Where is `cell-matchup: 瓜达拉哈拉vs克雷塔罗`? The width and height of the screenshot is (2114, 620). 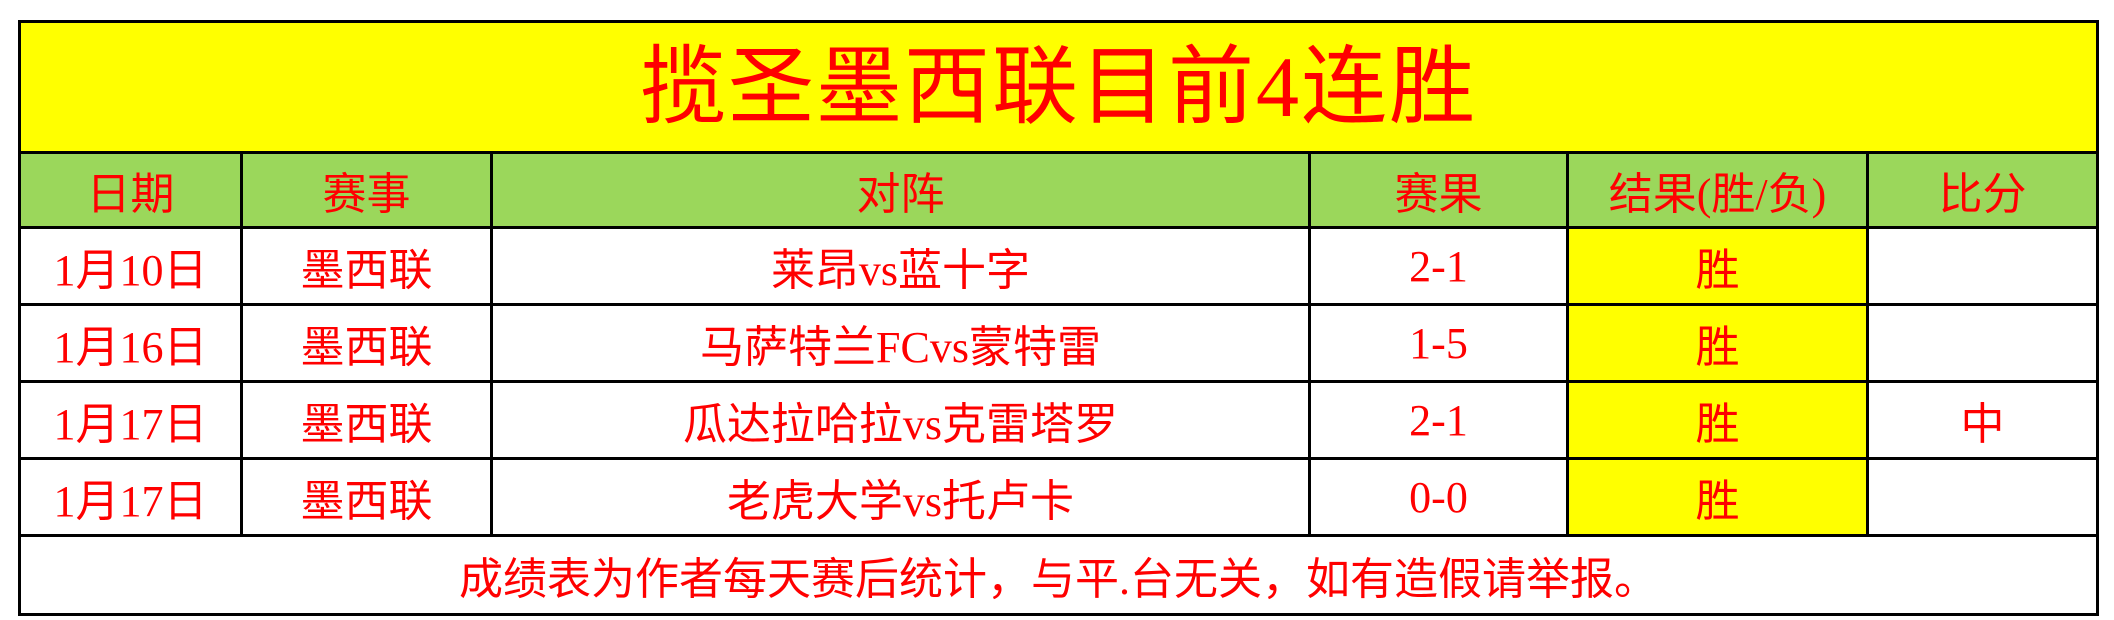
cell-matchup: 瓜达拉哈拉vs克雷塔罗 is located at coordinates (900, 420).